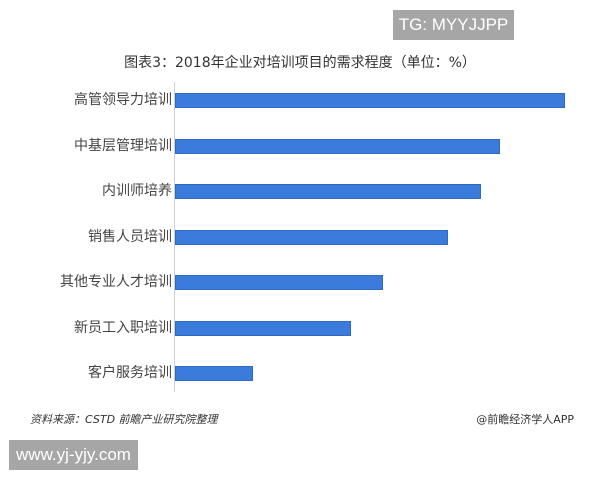 The height and width of the screenshot is (480, 600). Describe the element at coordinates (73, 455) in the screenshot. I see `watermark-badge-bottom: www.yj-yjy.com` at that location.